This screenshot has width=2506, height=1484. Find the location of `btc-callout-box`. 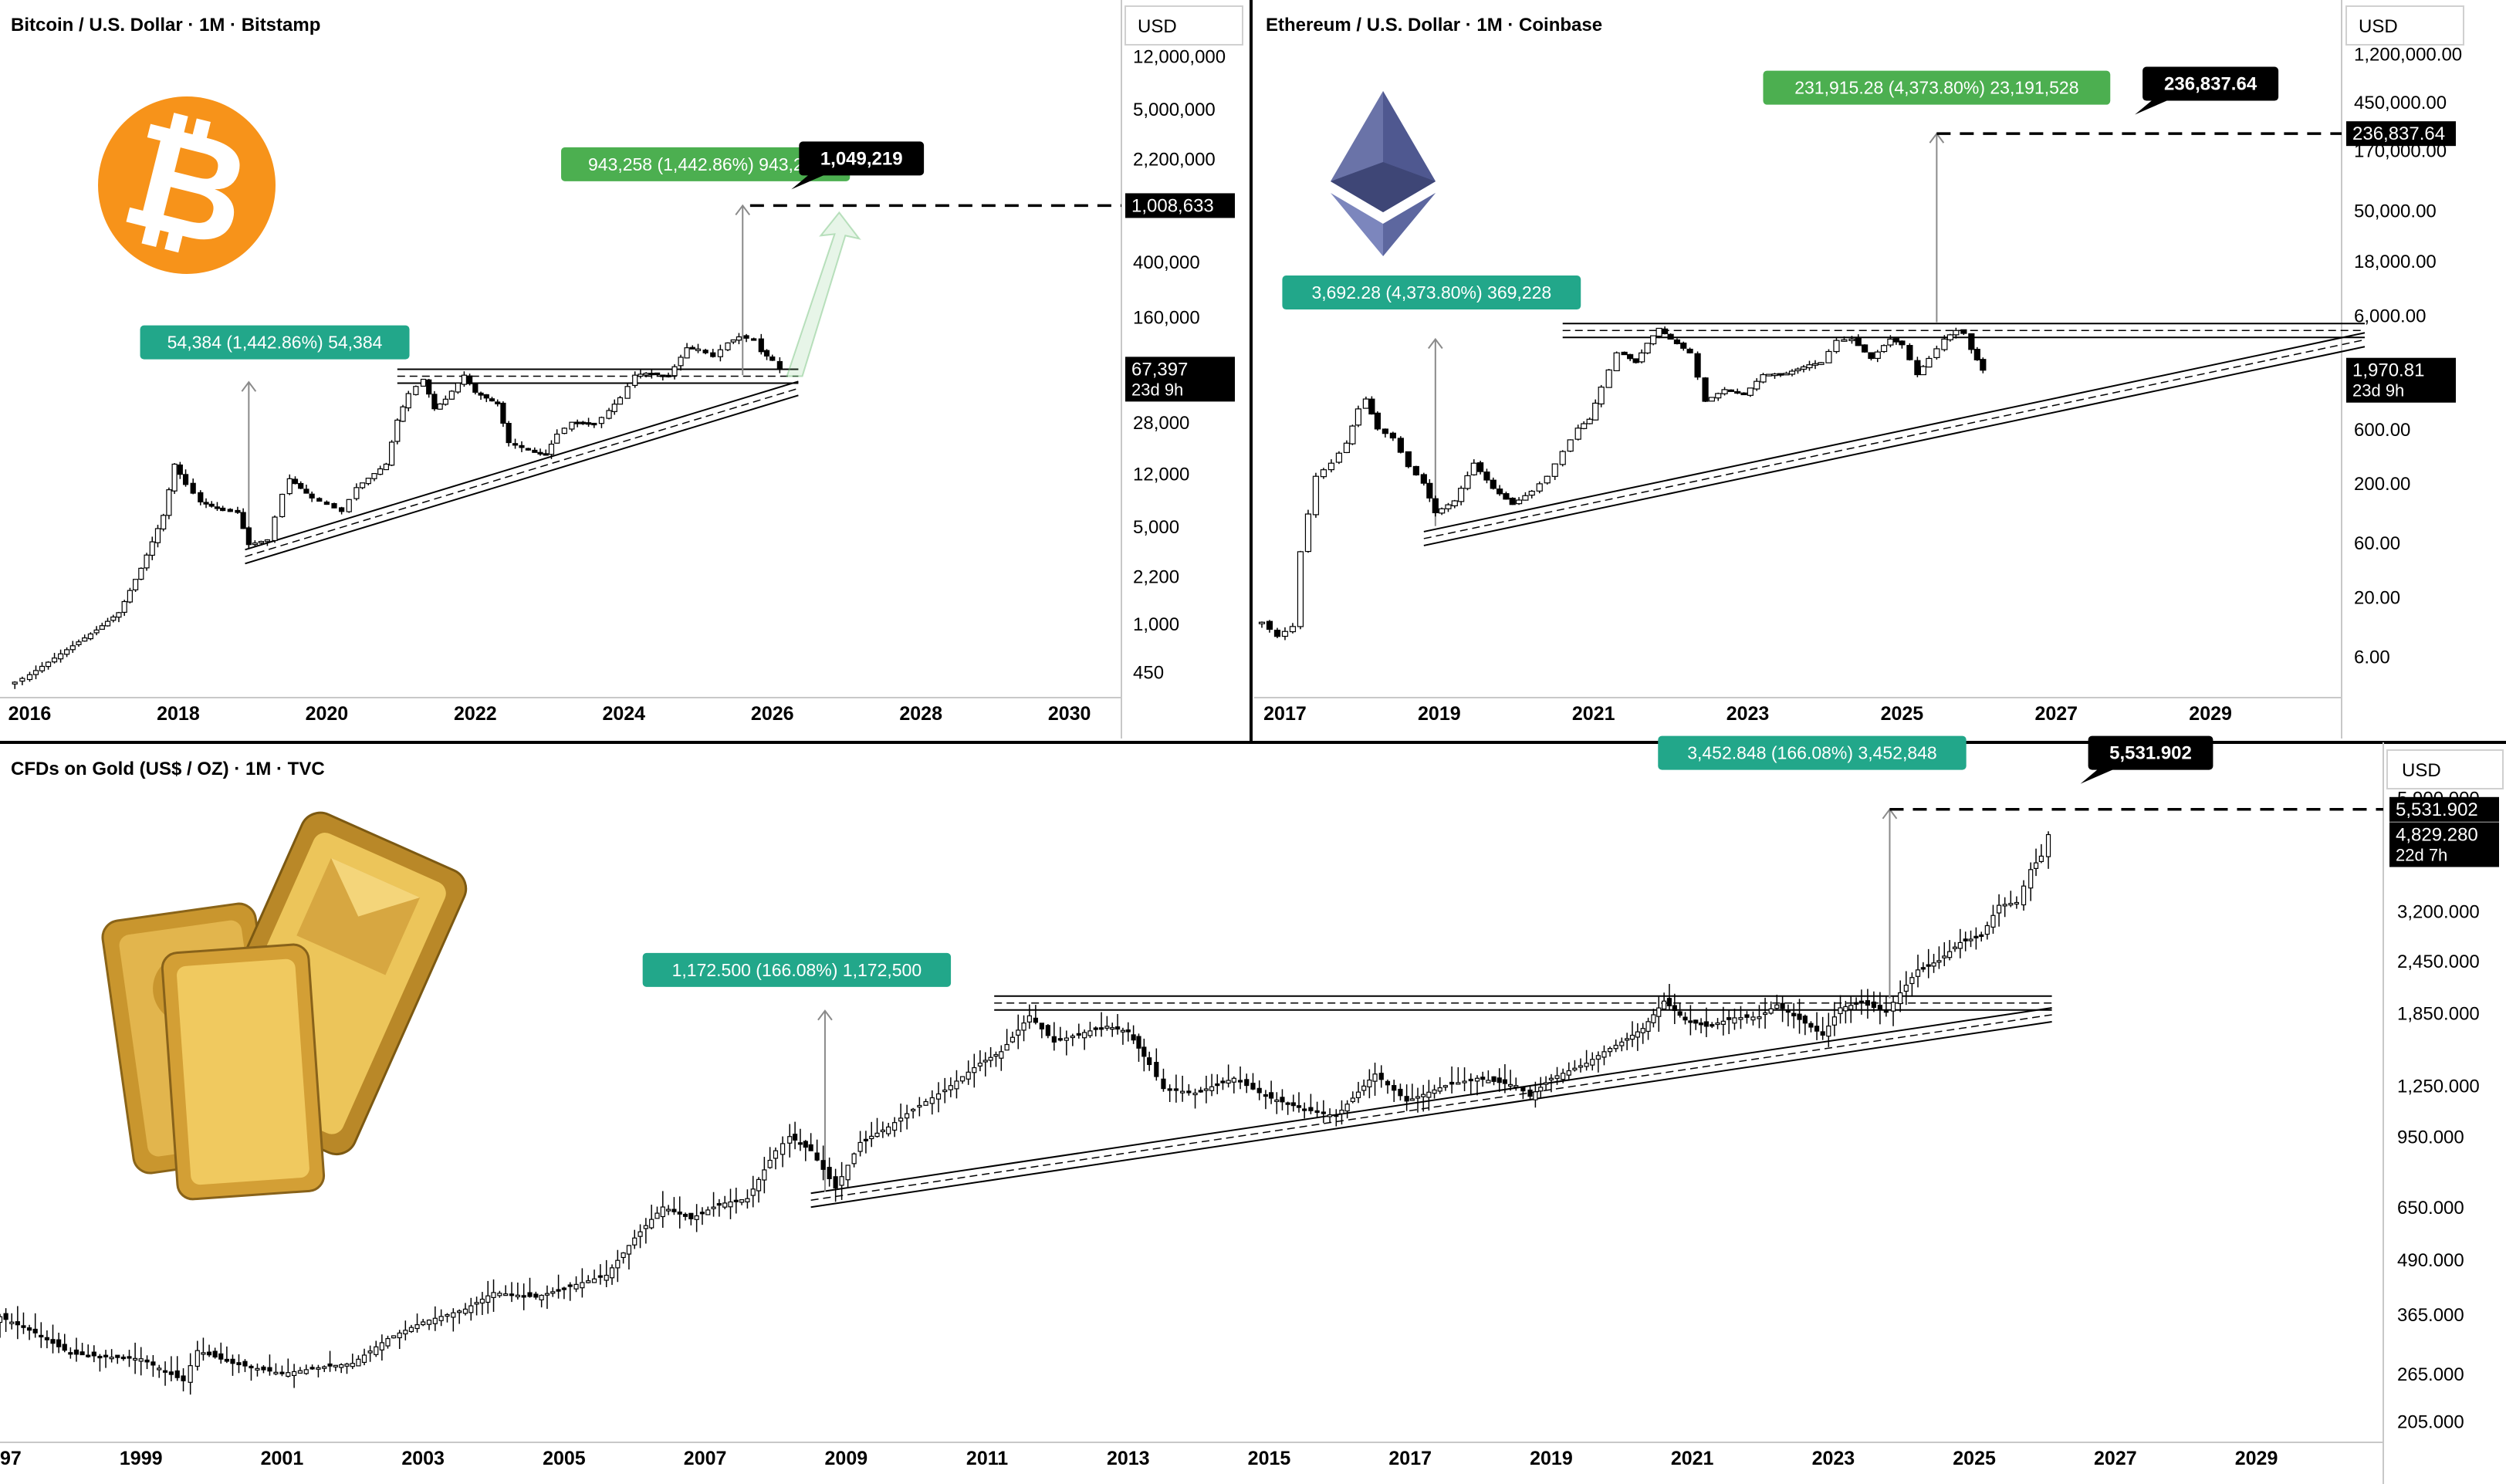

btc-callout-box is located at coordinates (862, 158).